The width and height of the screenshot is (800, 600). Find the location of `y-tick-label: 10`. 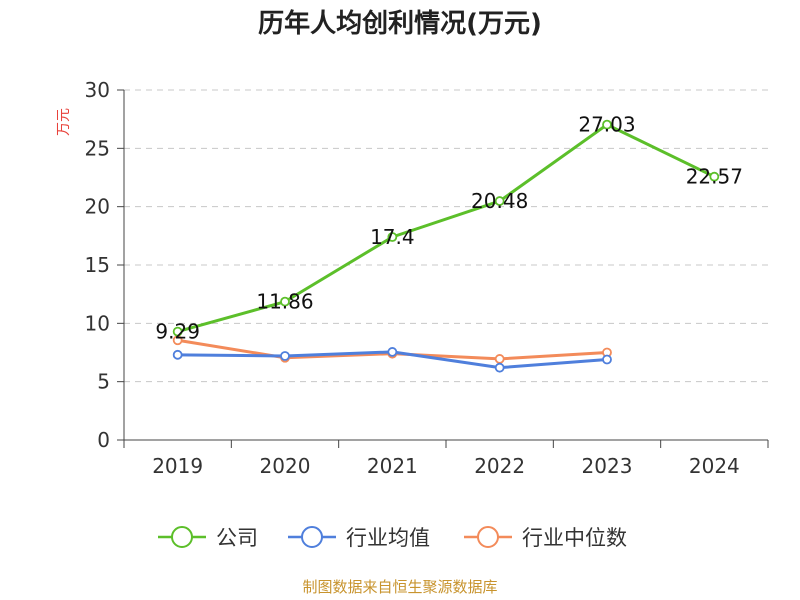

y-tick-label: 10 is located at coordinates (97, 323).